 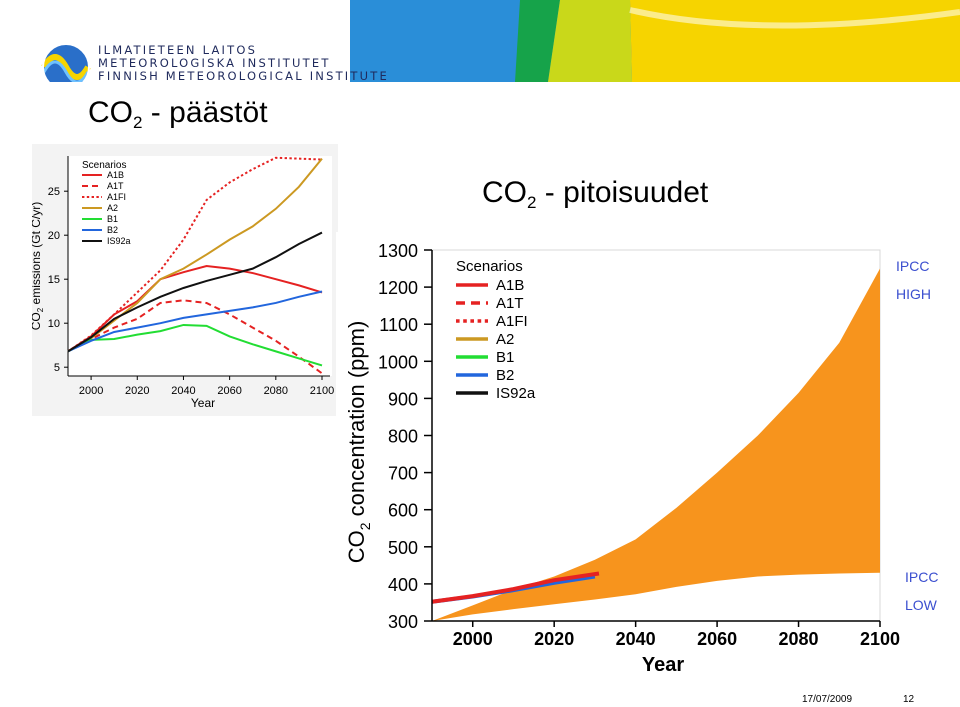 What do you see at coordinates (827, 699) in the screenshot?
I see `footer-date: 17/07/2009` at bounding box center [827, 699].